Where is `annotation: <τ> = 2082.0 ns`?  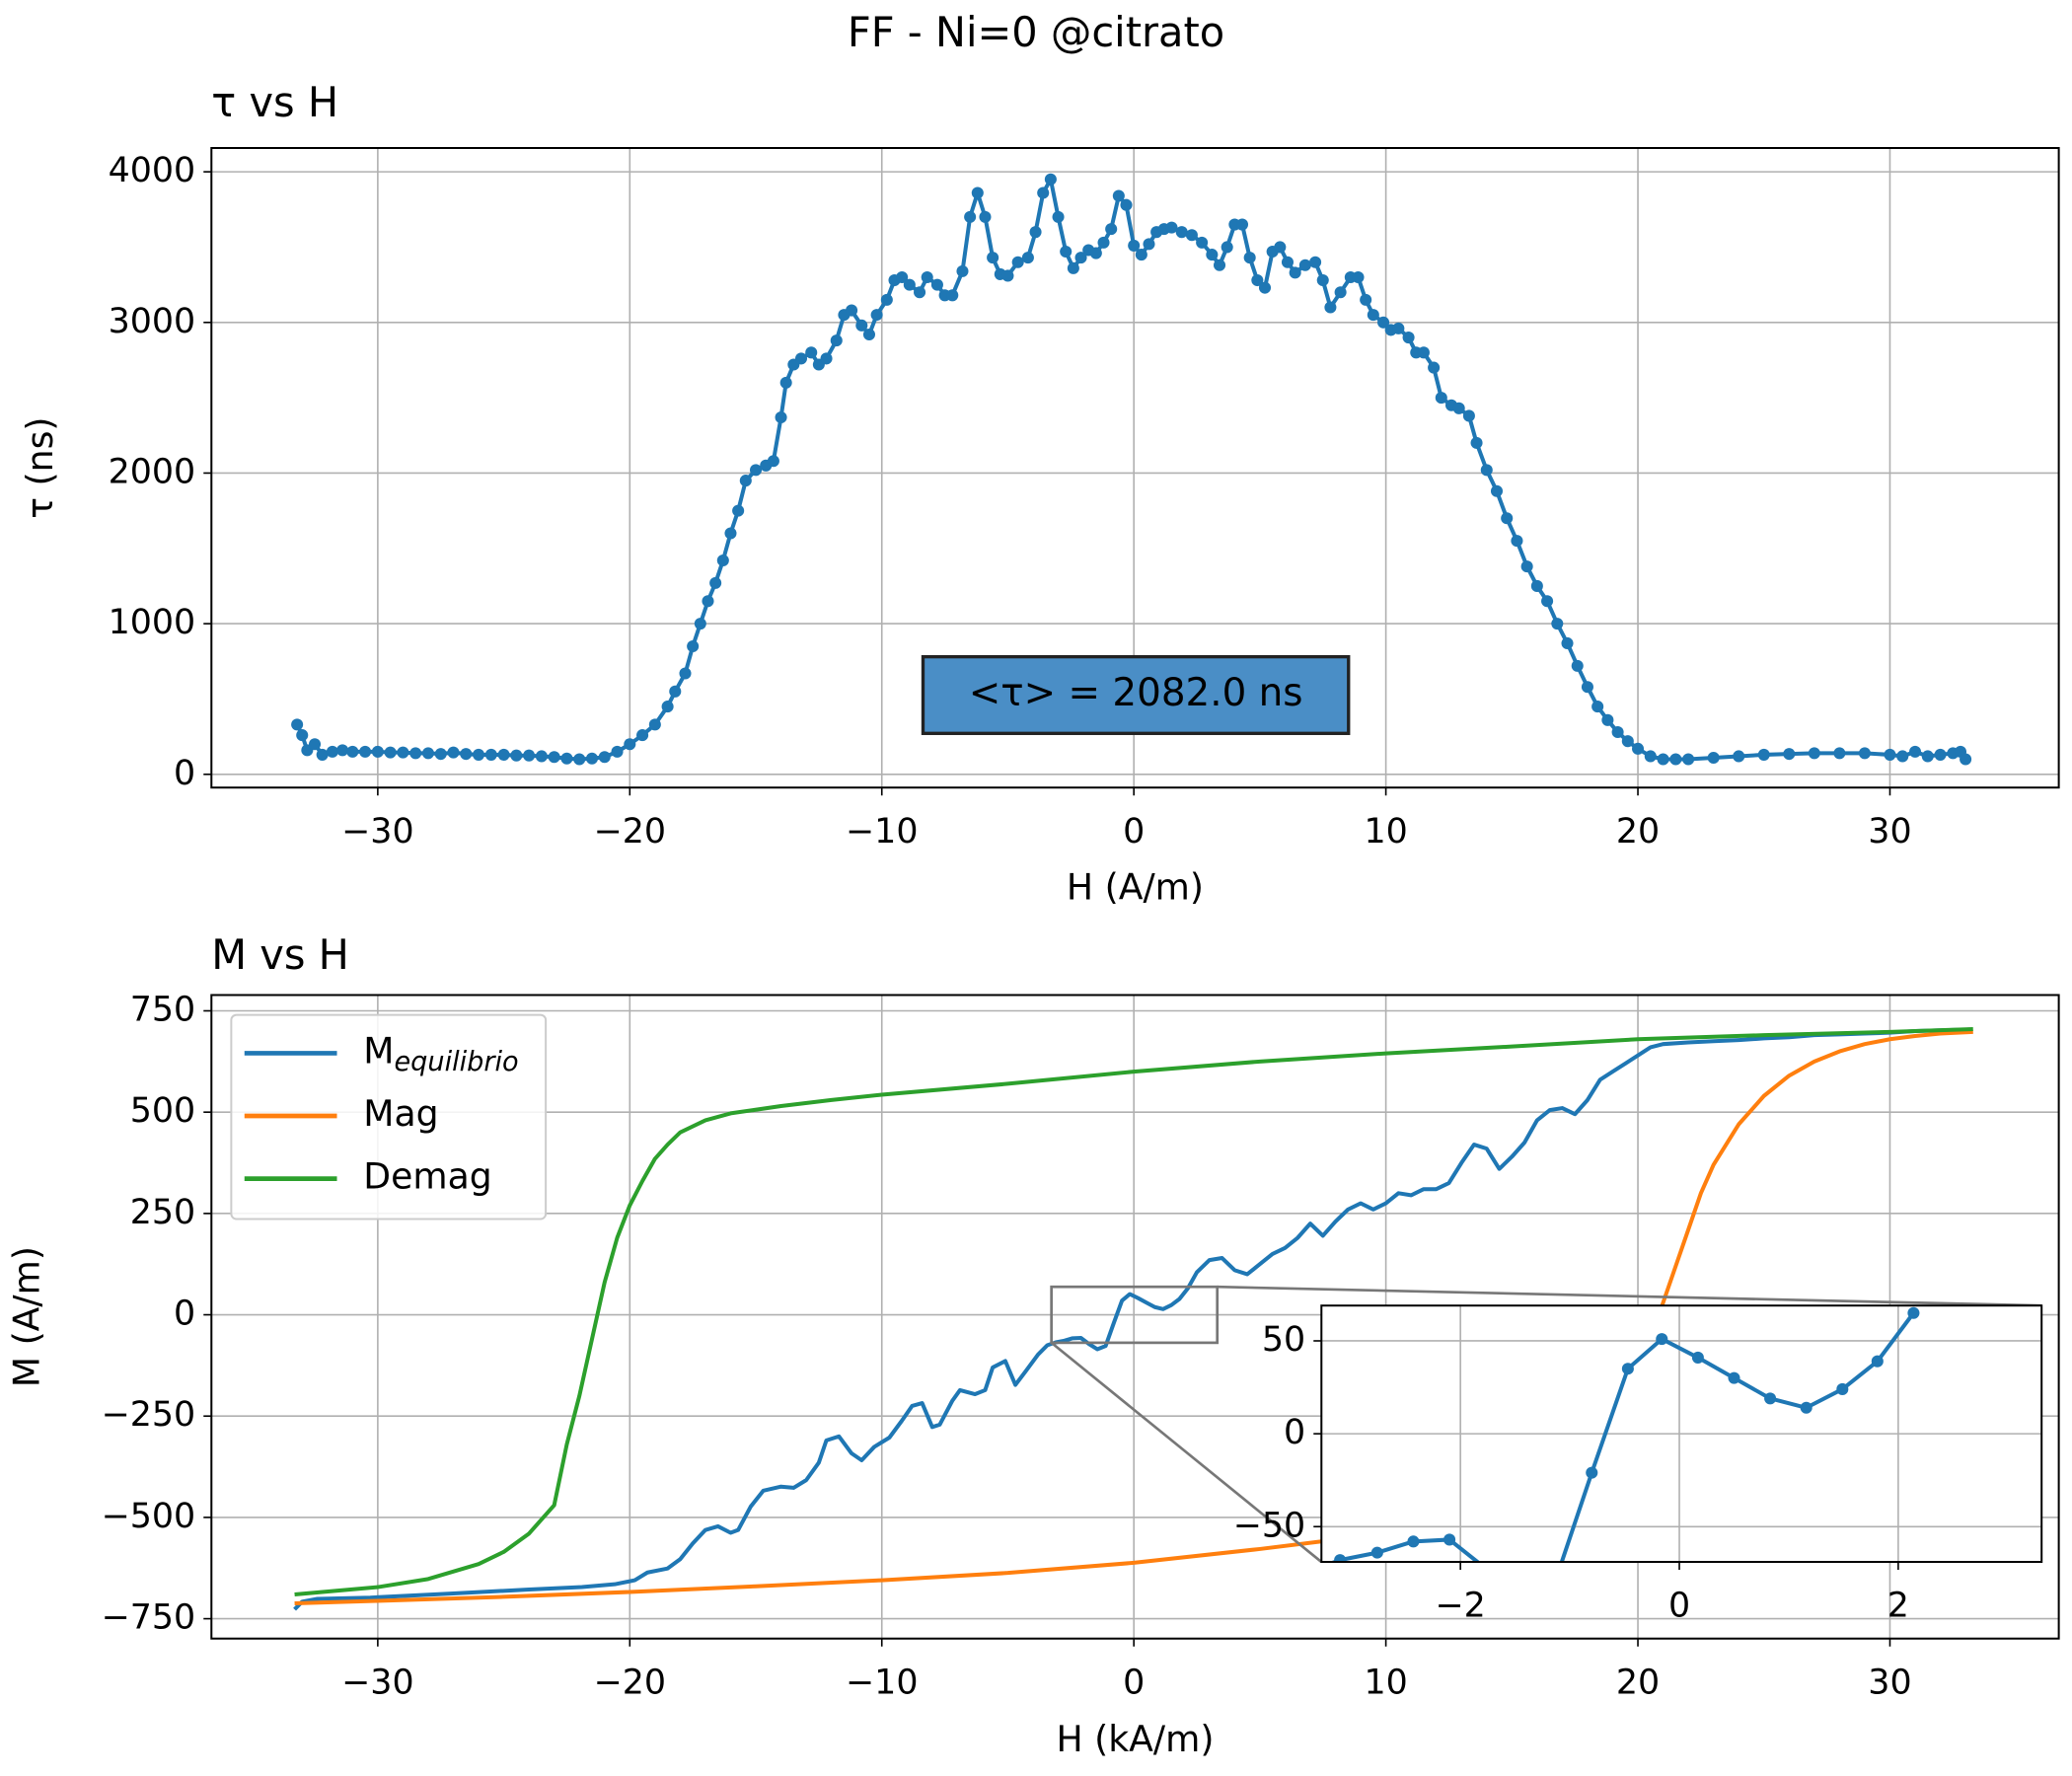 annotation: <τ> = 2082.0 ns is located at coordinates (1136, 693).